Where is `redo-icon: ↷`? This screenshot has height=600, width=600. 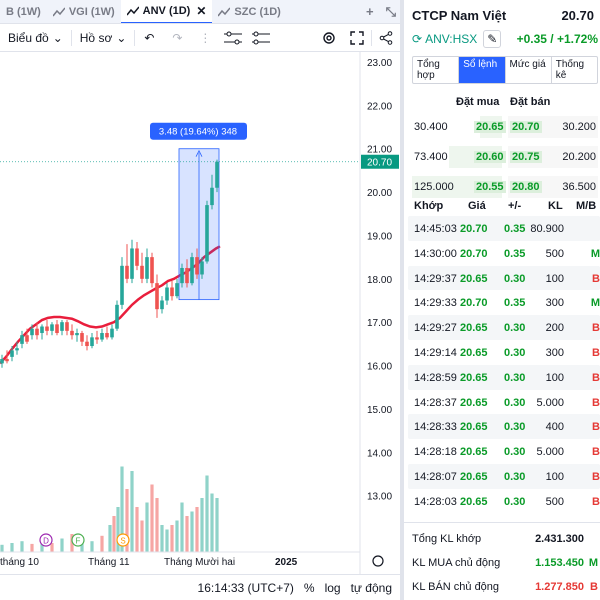 redo-icon: ↷ is located at coordinates (177, 37).